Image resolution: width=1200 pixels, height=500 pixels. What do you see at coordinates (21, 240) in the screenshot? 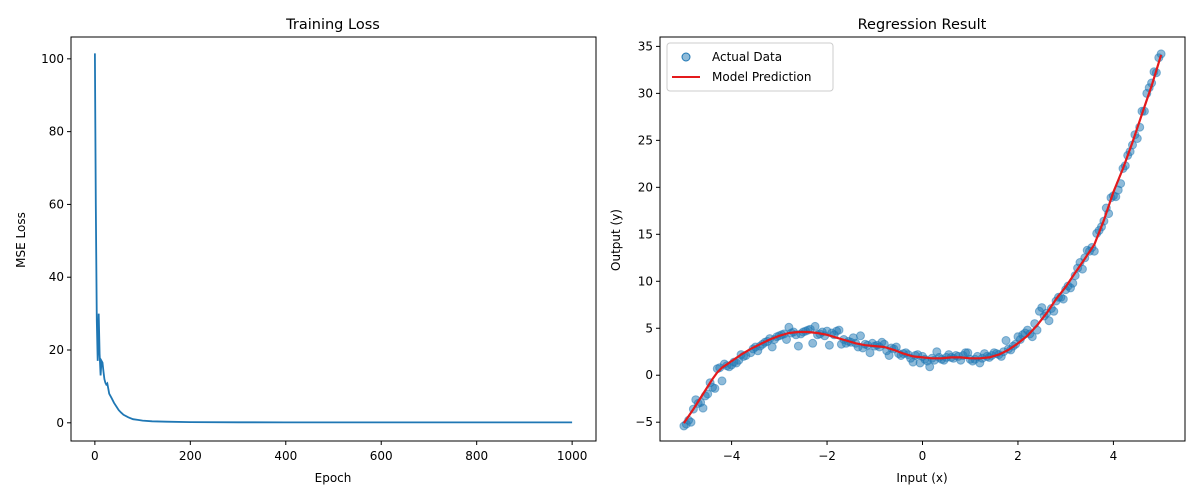
I see `y-axis-label: MSE Loss` at bounding box center [21, 240].